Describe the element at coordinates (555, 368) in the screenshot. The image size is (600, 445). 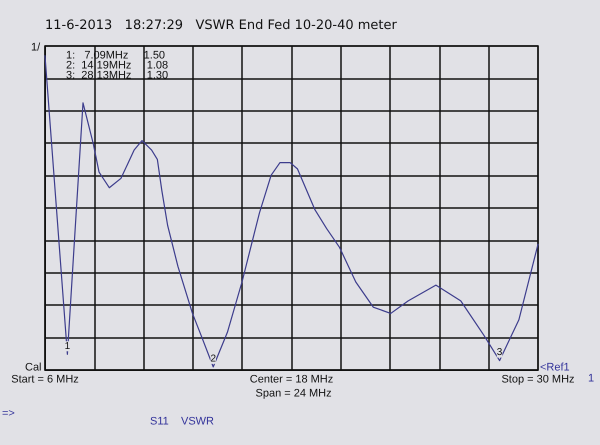
I see `text: <Ref1` at that location.